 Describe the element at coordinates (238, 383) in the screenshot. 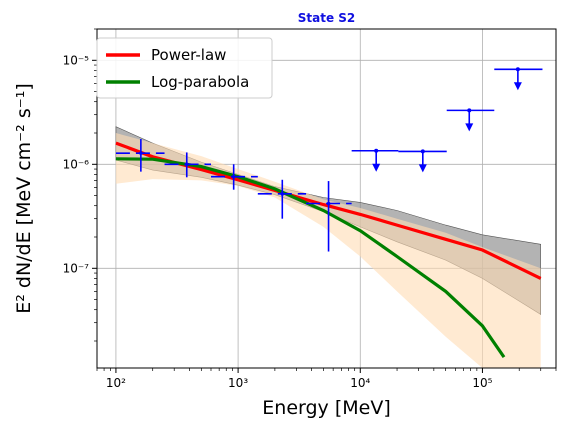

I see `x-tick-label: 10³` at that location.